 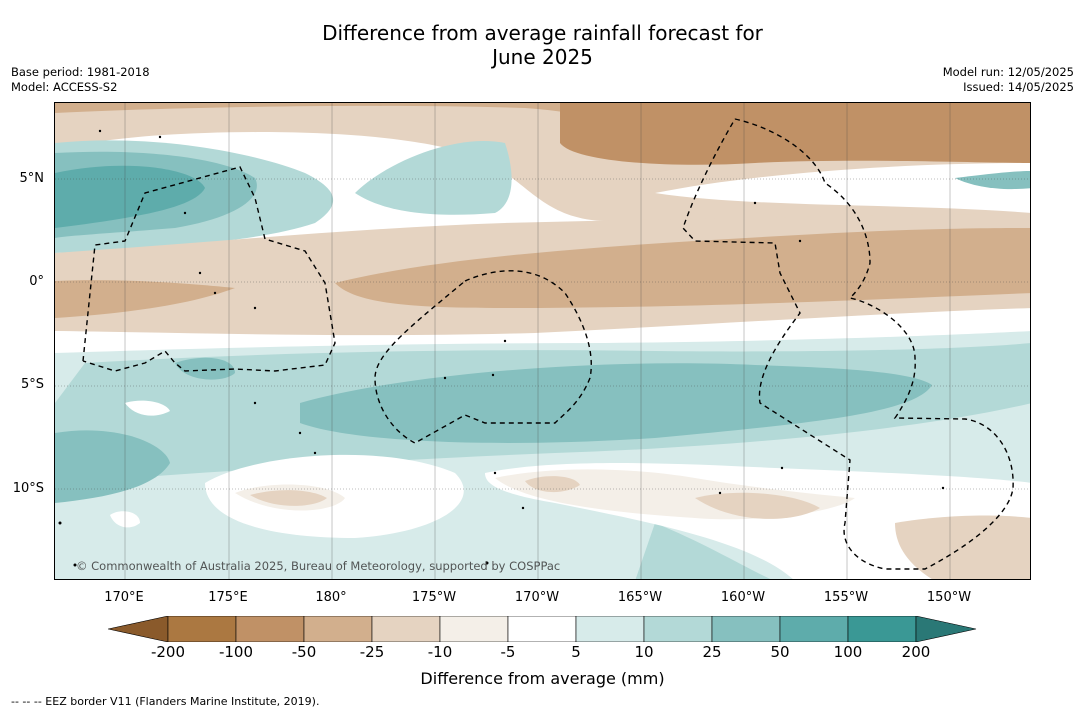 What do you see at coordinates (138, 629) in the screenshot?
I see `colorbar-extend-low` at bounding box center [138, 629].